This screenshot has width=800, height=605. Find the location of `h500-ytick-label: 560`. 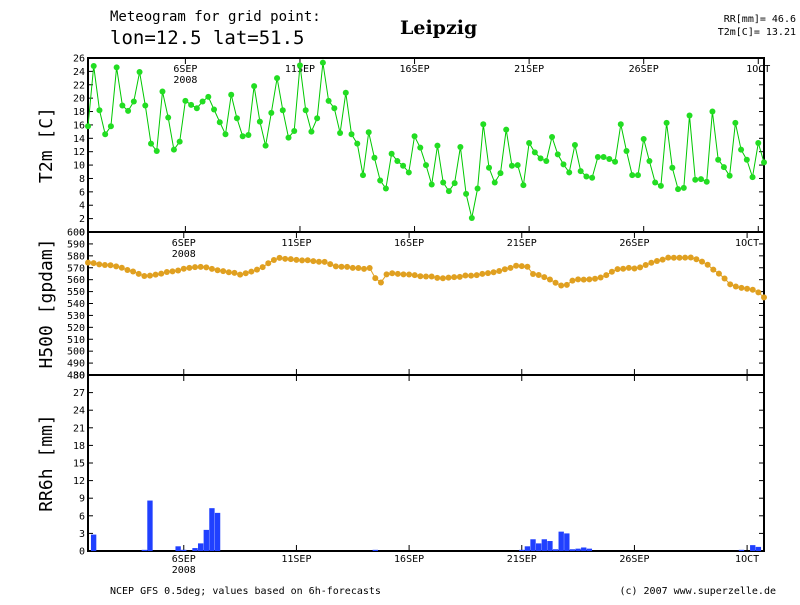

h500-ytick-label: 560 is located at coordinates (76, 280).